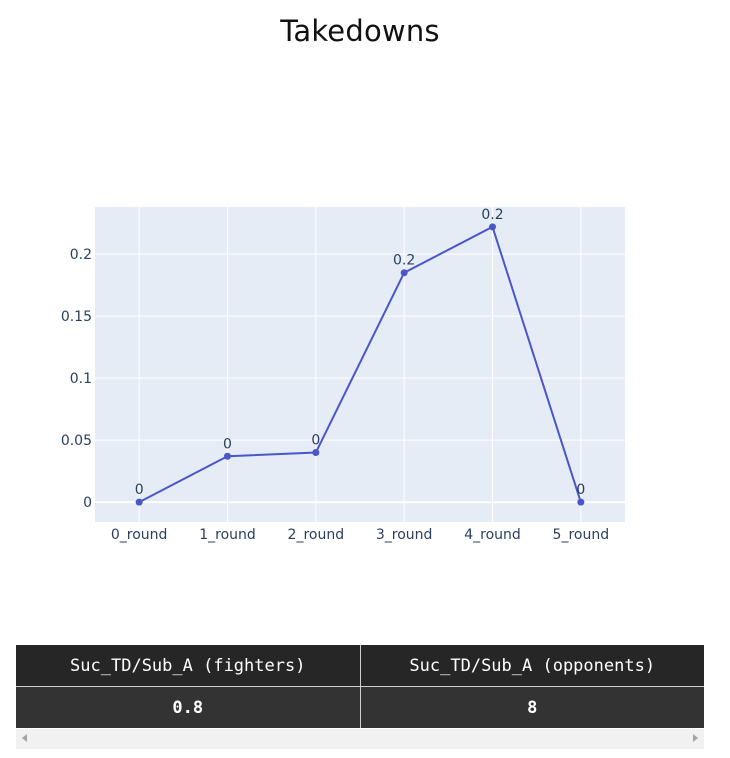  Describe the element at coordinates (81, 255) in the screenshot. I see `y-tick-label: 0.2` at that location.